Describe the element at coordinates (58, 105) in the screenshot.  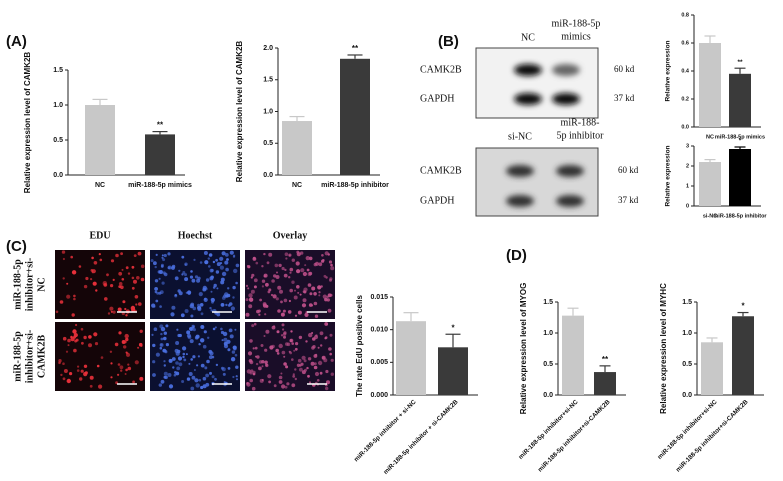
I see `y-tick-label: 1.0` at that location.